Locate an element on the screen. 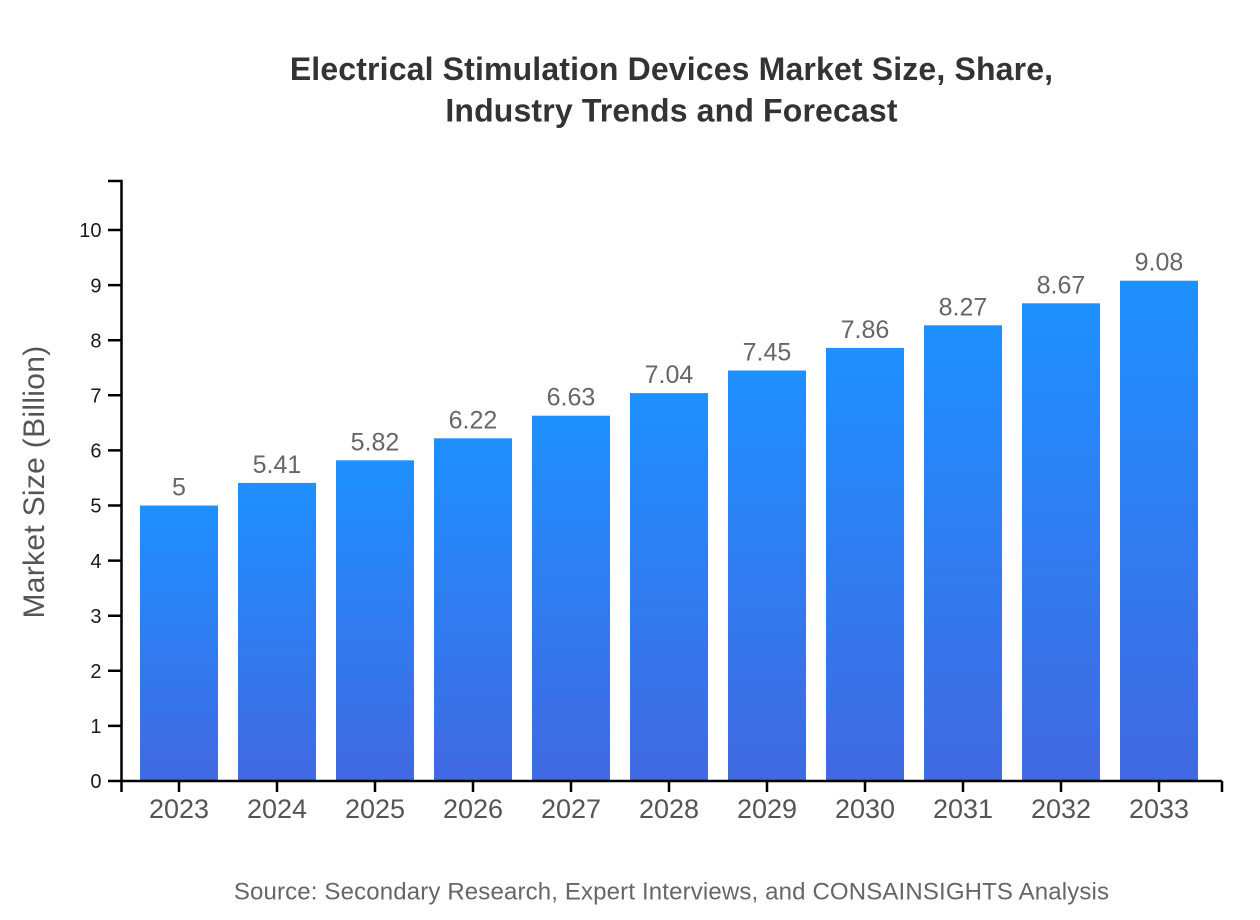 This screenshot has height=920, width=1260. svg-text: 2023 is located at coordinates (179, 809).